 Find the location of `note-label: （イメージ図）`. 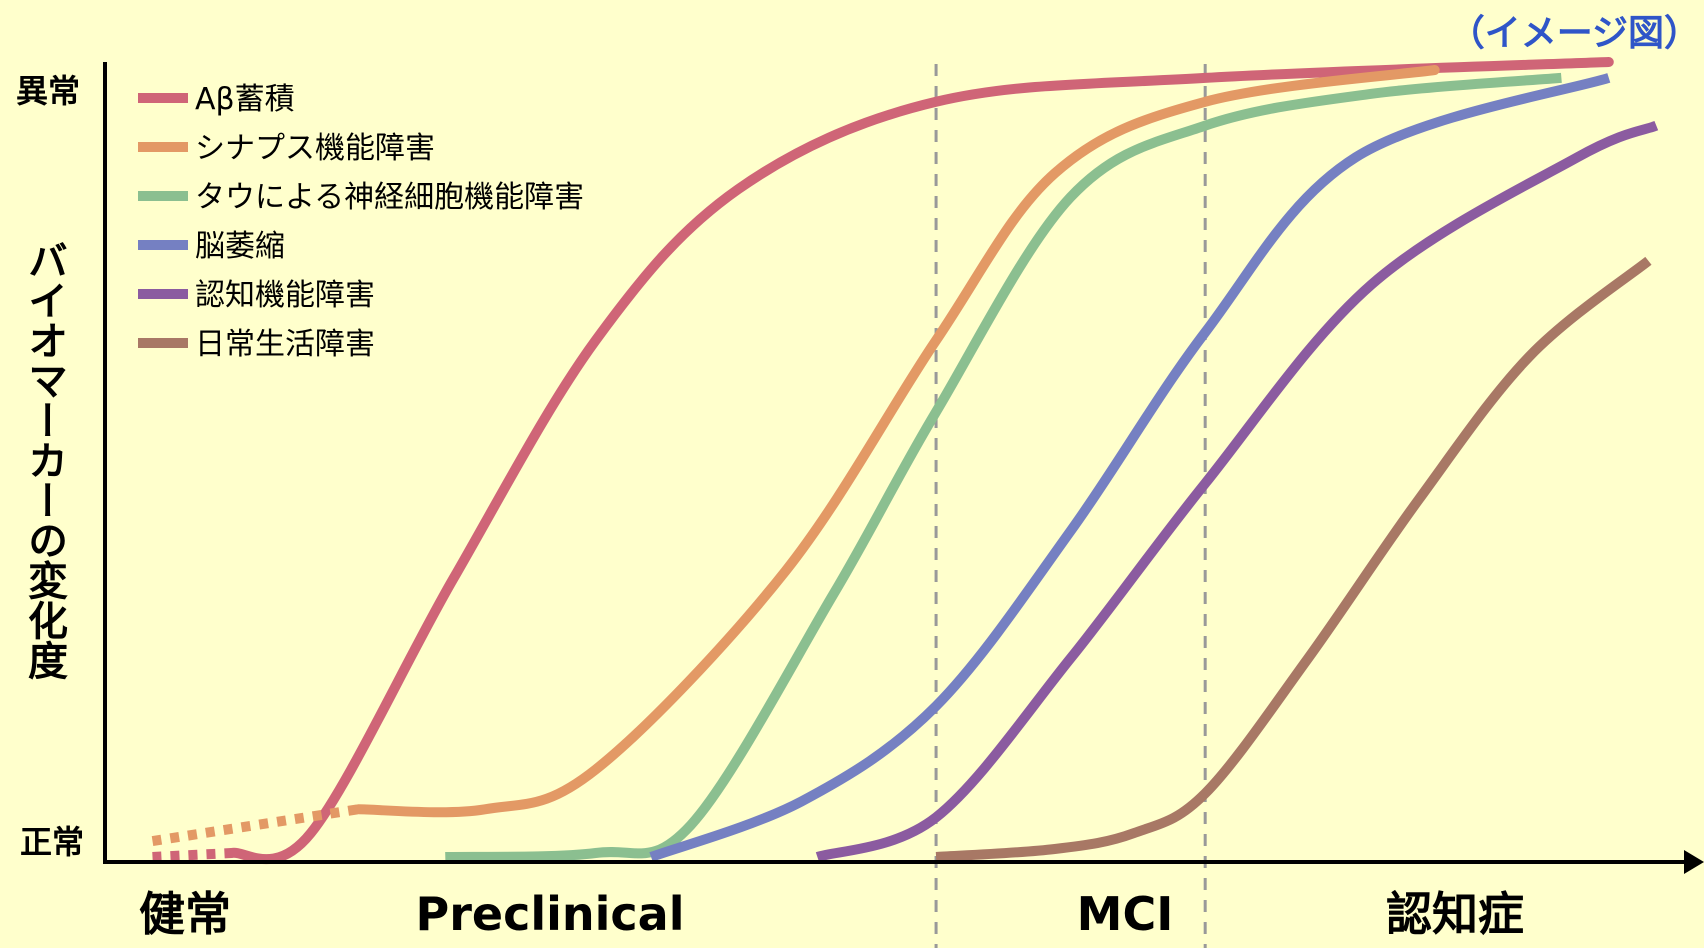

note-label: （イメージ図） is located at coordinates (1574, 33).